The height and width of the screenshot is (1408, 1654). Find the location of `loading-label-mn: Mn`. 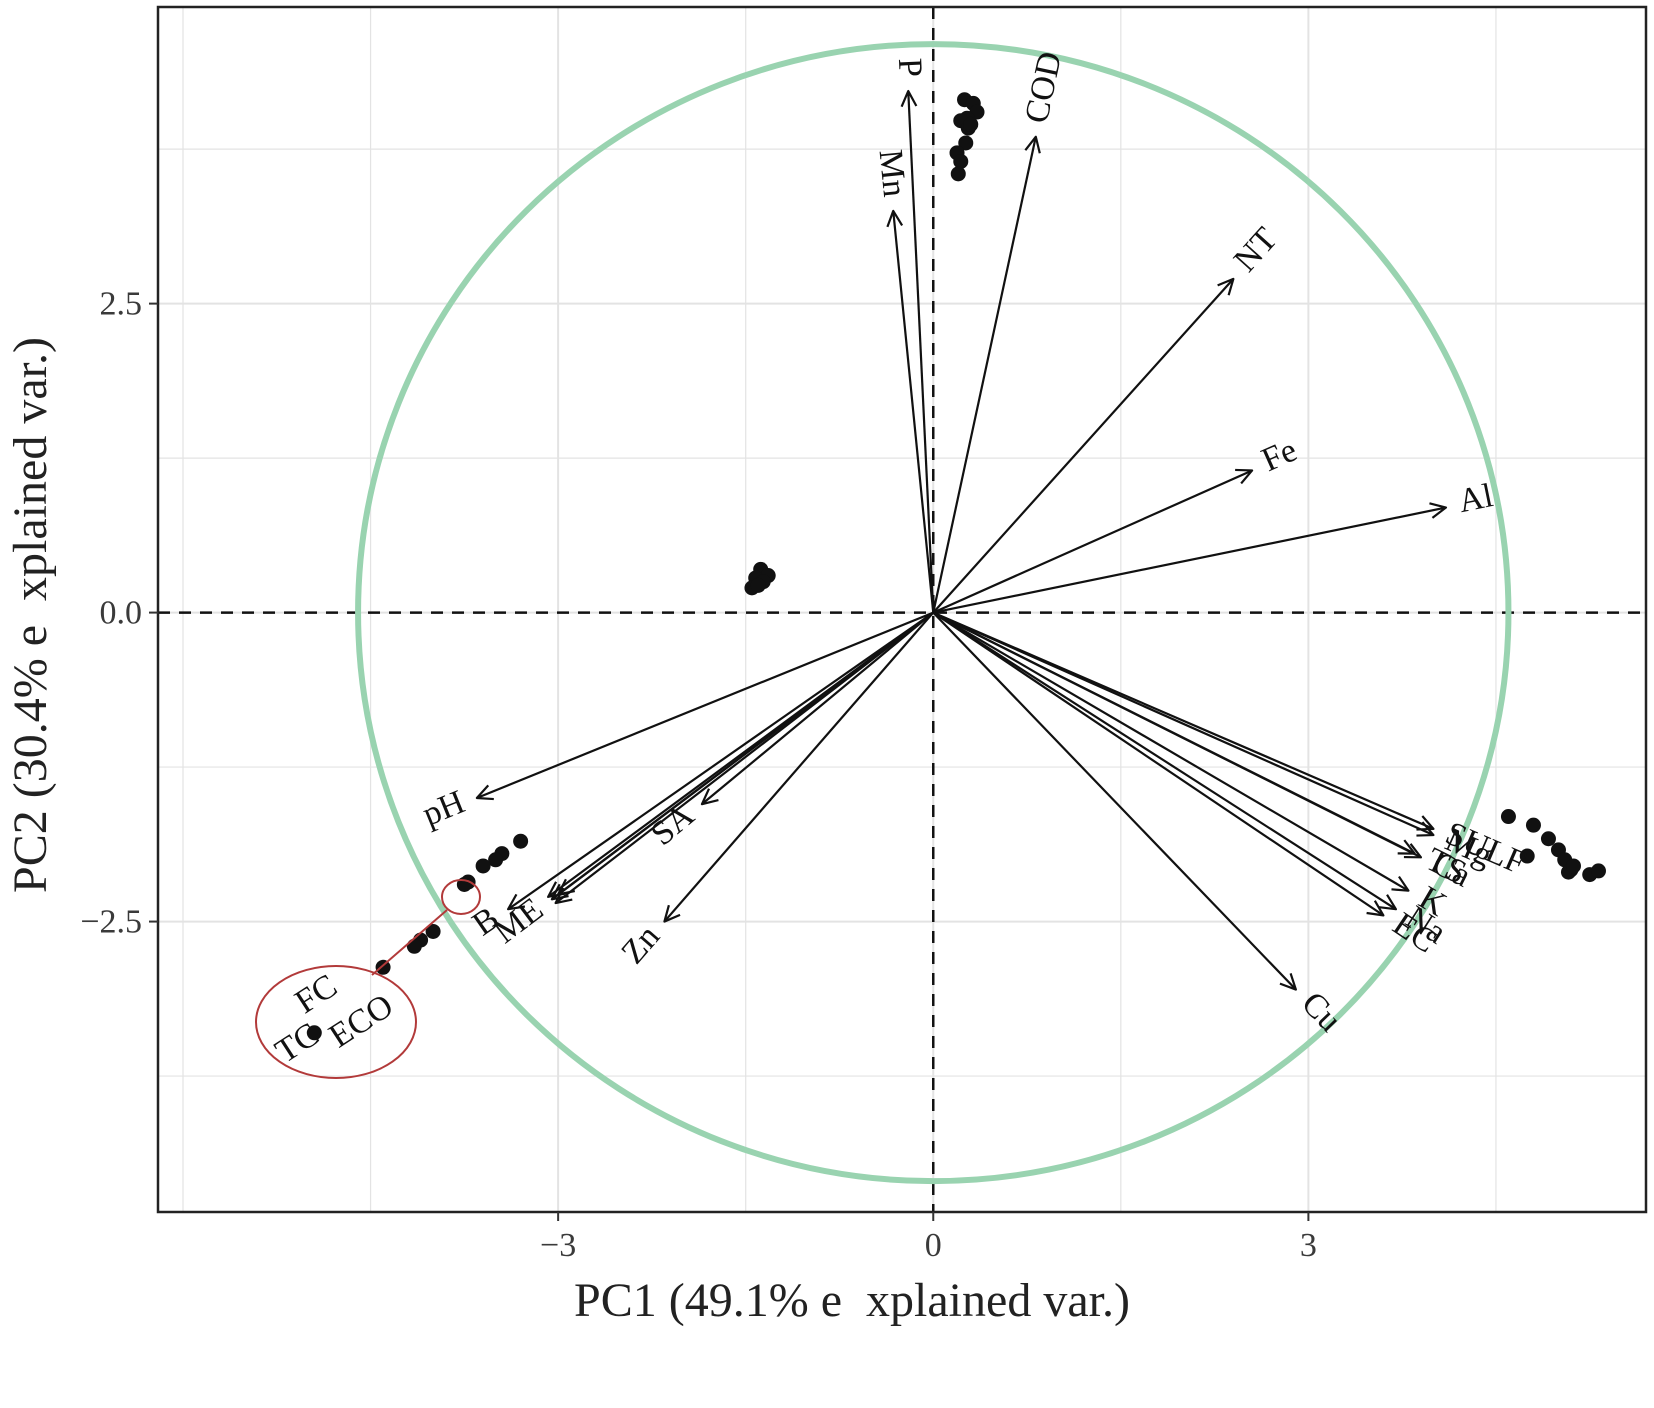

loading-label-mn: Mn is located at coordinates (892, 173).